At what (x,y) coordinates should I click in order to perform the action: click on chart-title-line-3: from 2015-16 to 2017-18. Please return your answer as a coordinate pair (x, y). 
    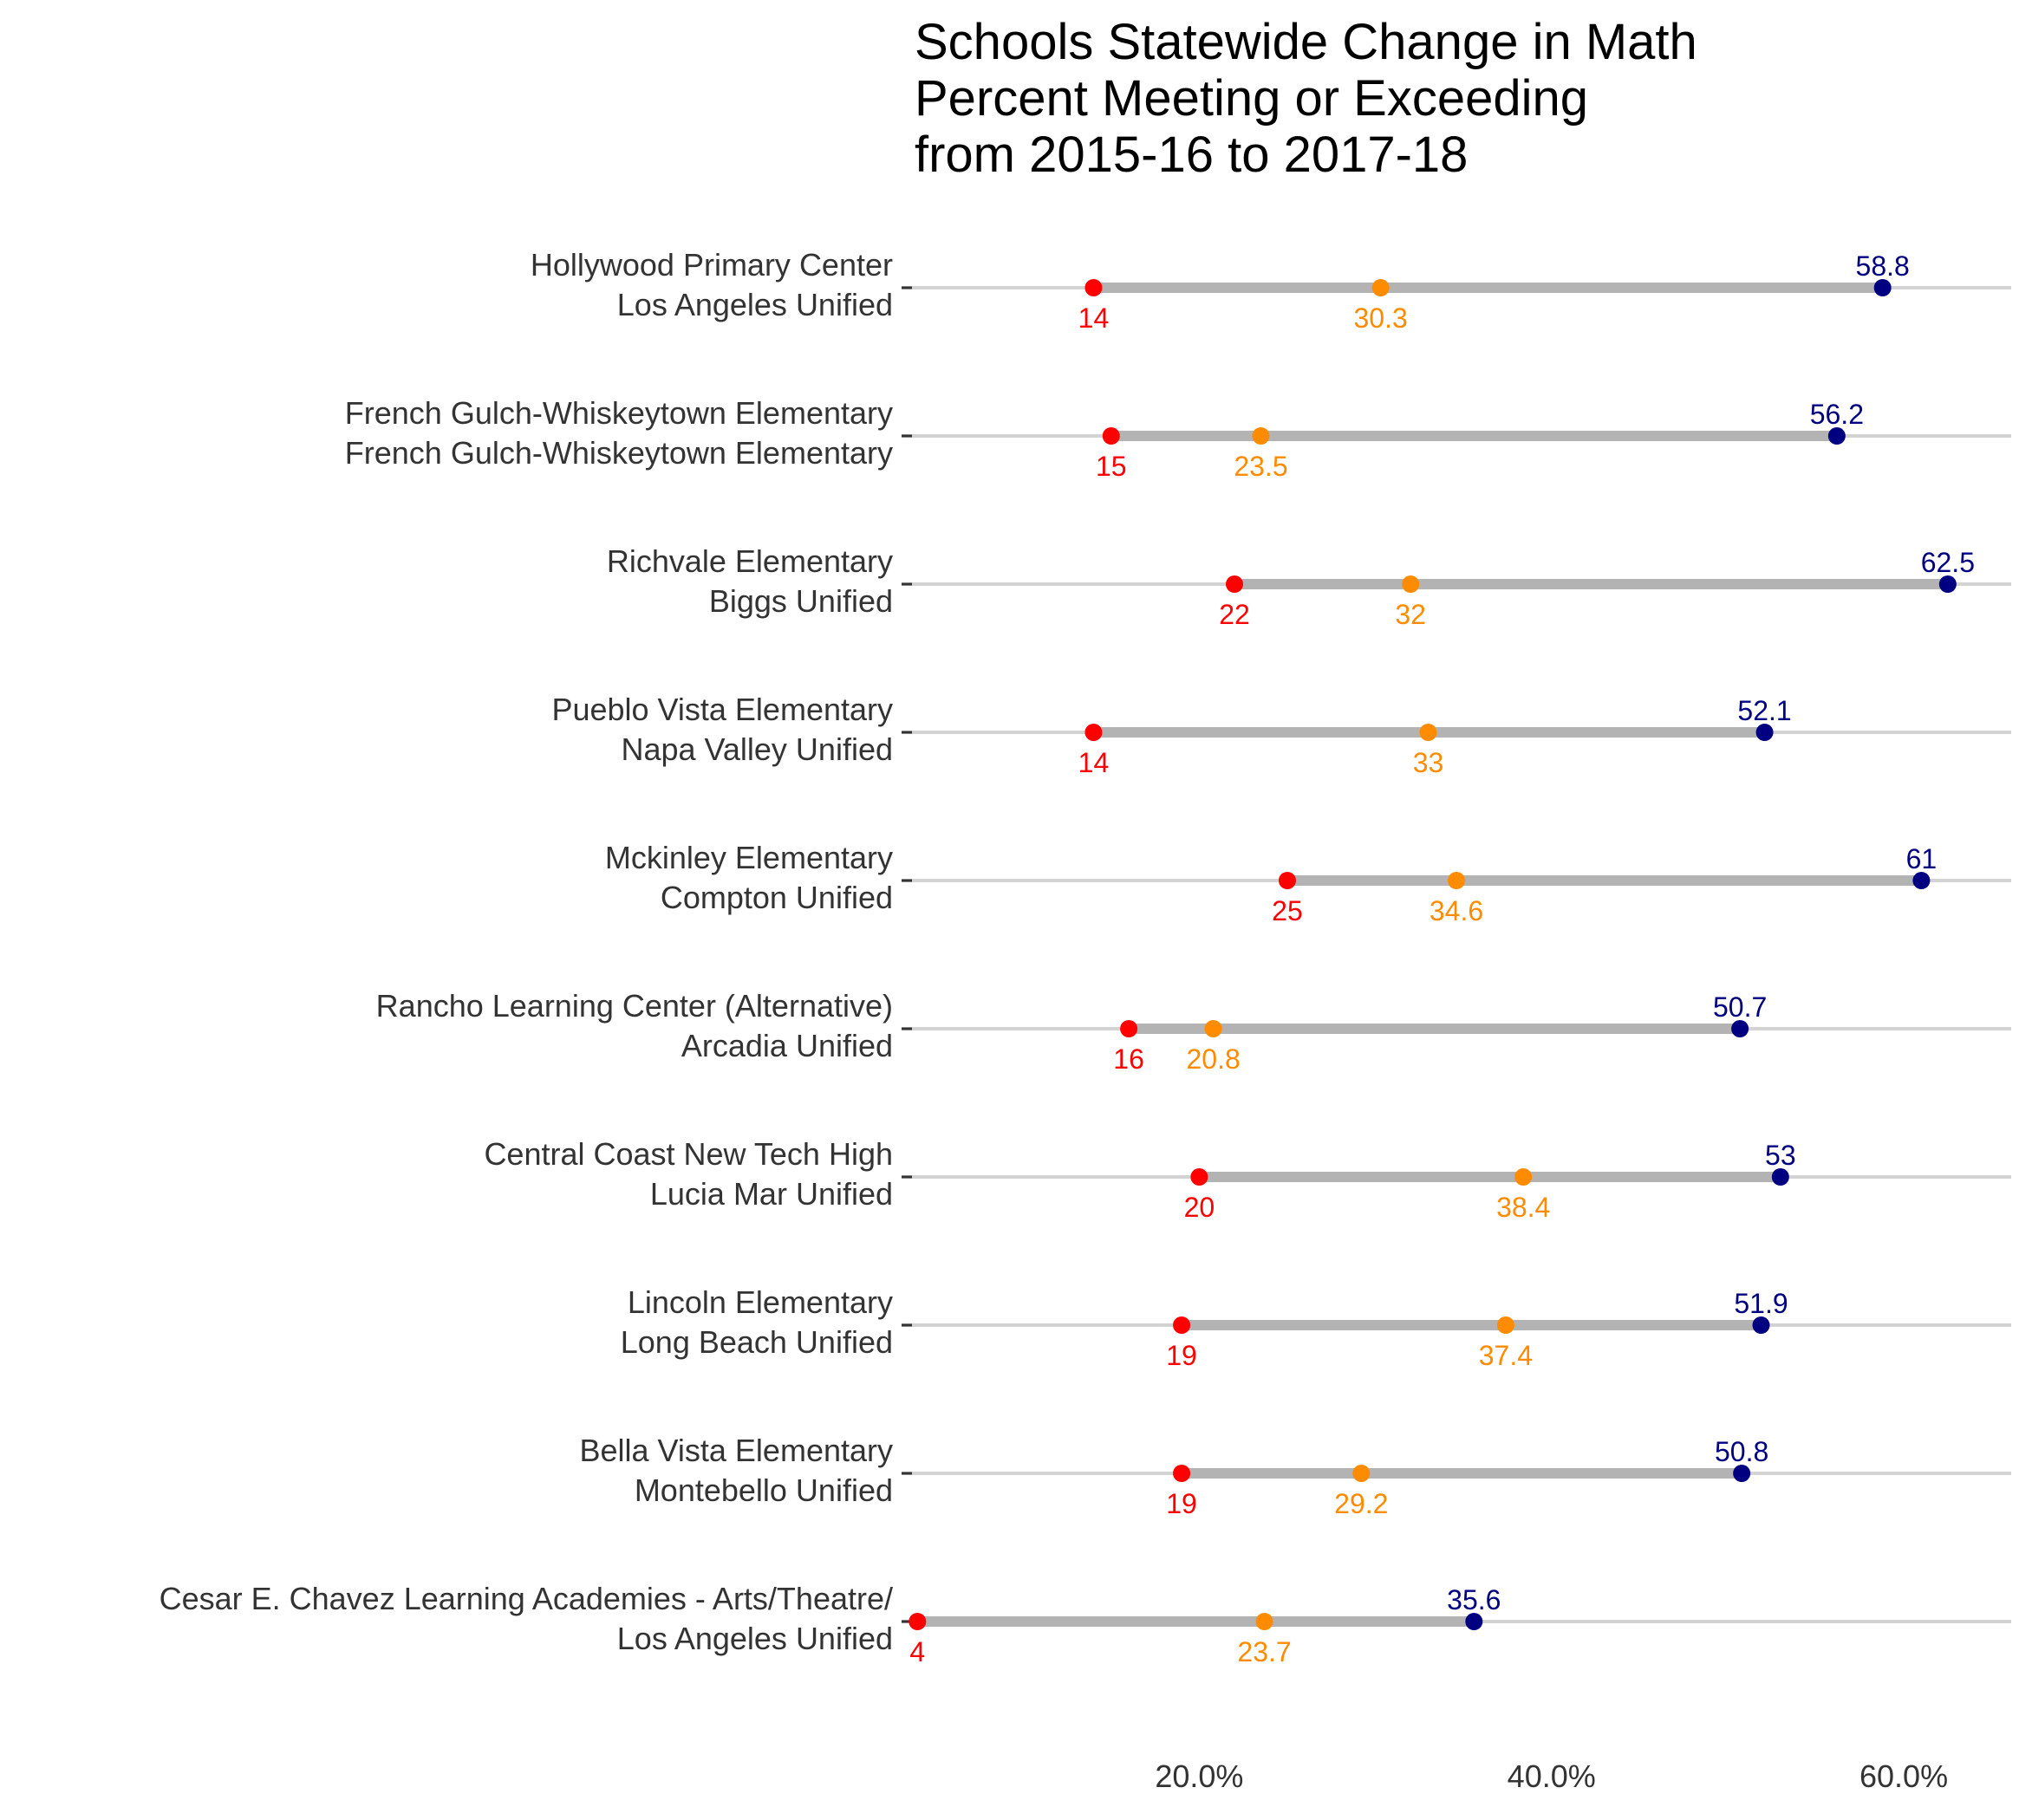
    Looking at the image, I should click on (1191, 155).